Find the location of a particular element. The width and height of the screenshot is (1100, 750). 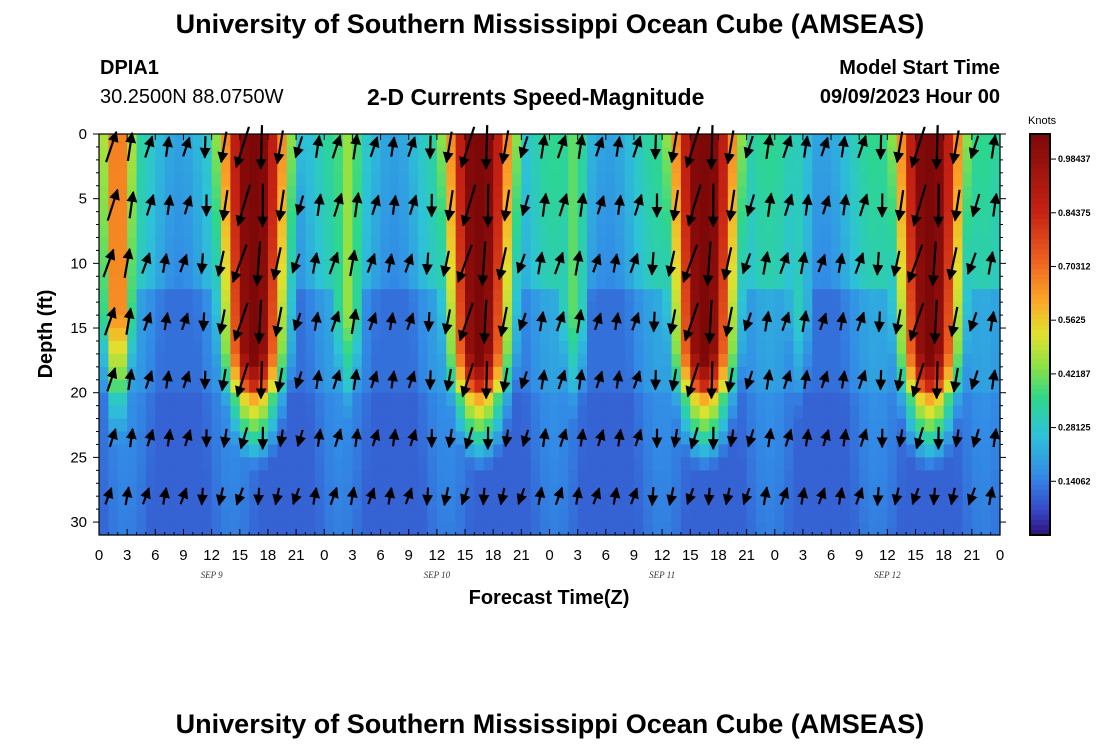

x-tick-label: 0 is located at coordinates (775, 555).